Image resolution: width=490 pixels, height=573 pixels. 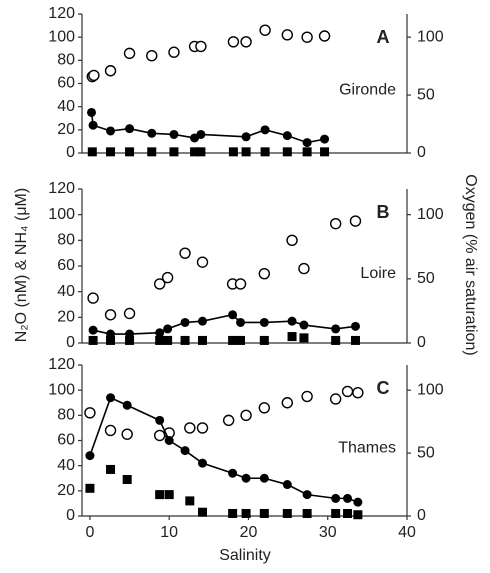 What do you see at coordinates (224, 449) in the screenshot?
I see `series-line` at bounding box center [224, 449].